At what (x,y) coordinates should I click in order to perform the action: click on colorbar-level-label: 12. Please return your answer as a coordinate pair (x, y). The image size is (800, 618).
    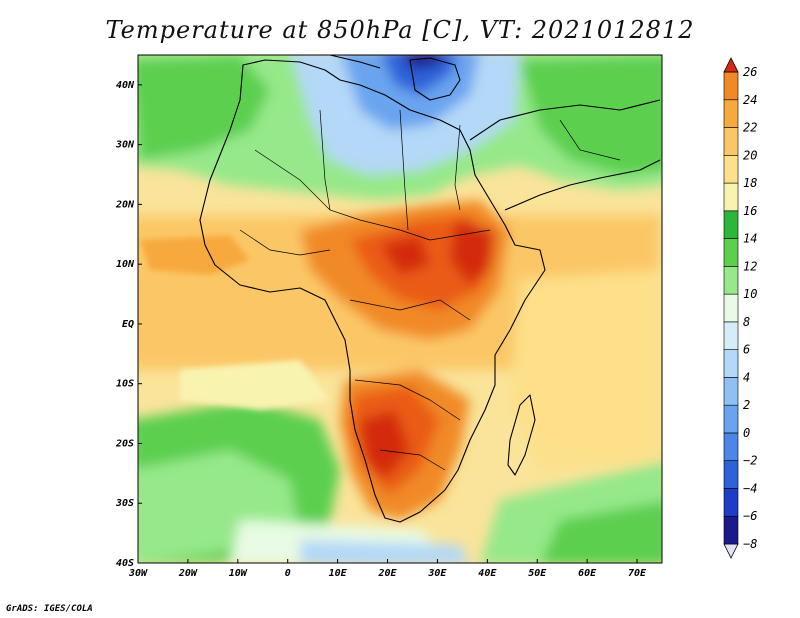
    Looking at the image, I should click on (750, 266).